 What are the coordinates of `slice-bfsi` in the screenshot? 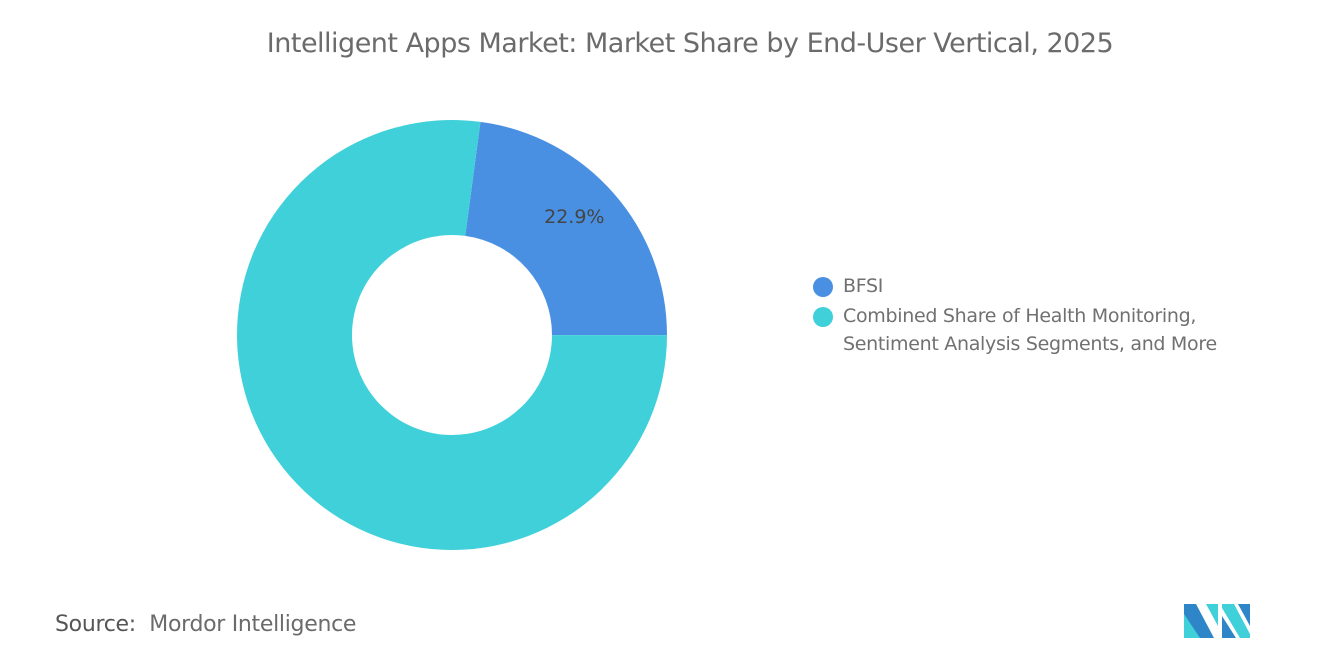 It's located at (566, 228).